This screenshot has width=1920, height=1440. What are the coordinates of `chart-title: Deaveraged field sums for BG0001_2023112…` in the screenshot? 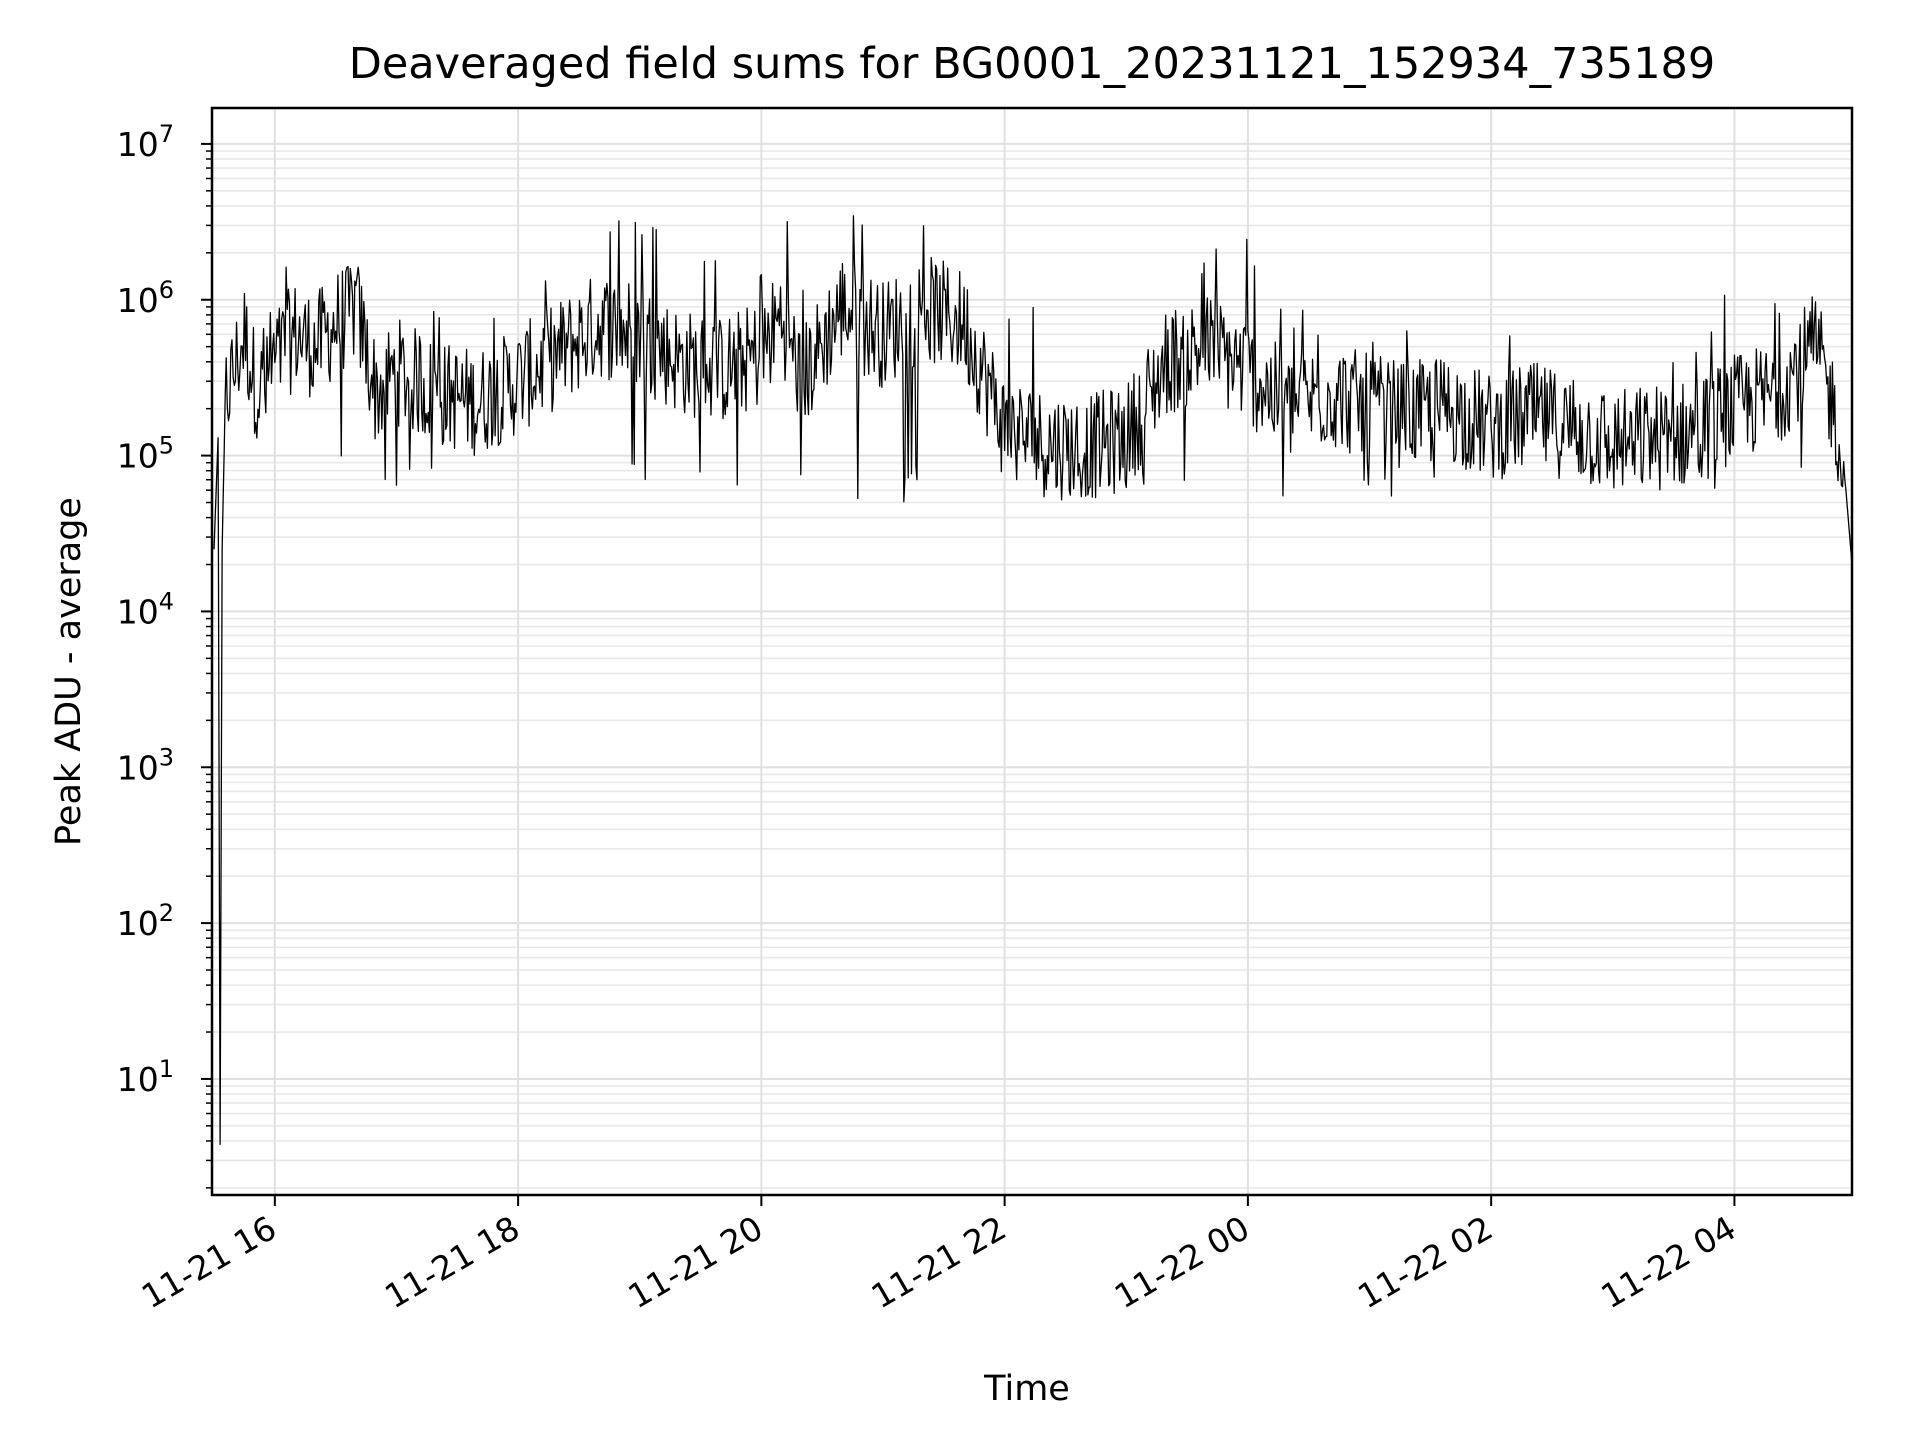 It's located at (1032, 64).